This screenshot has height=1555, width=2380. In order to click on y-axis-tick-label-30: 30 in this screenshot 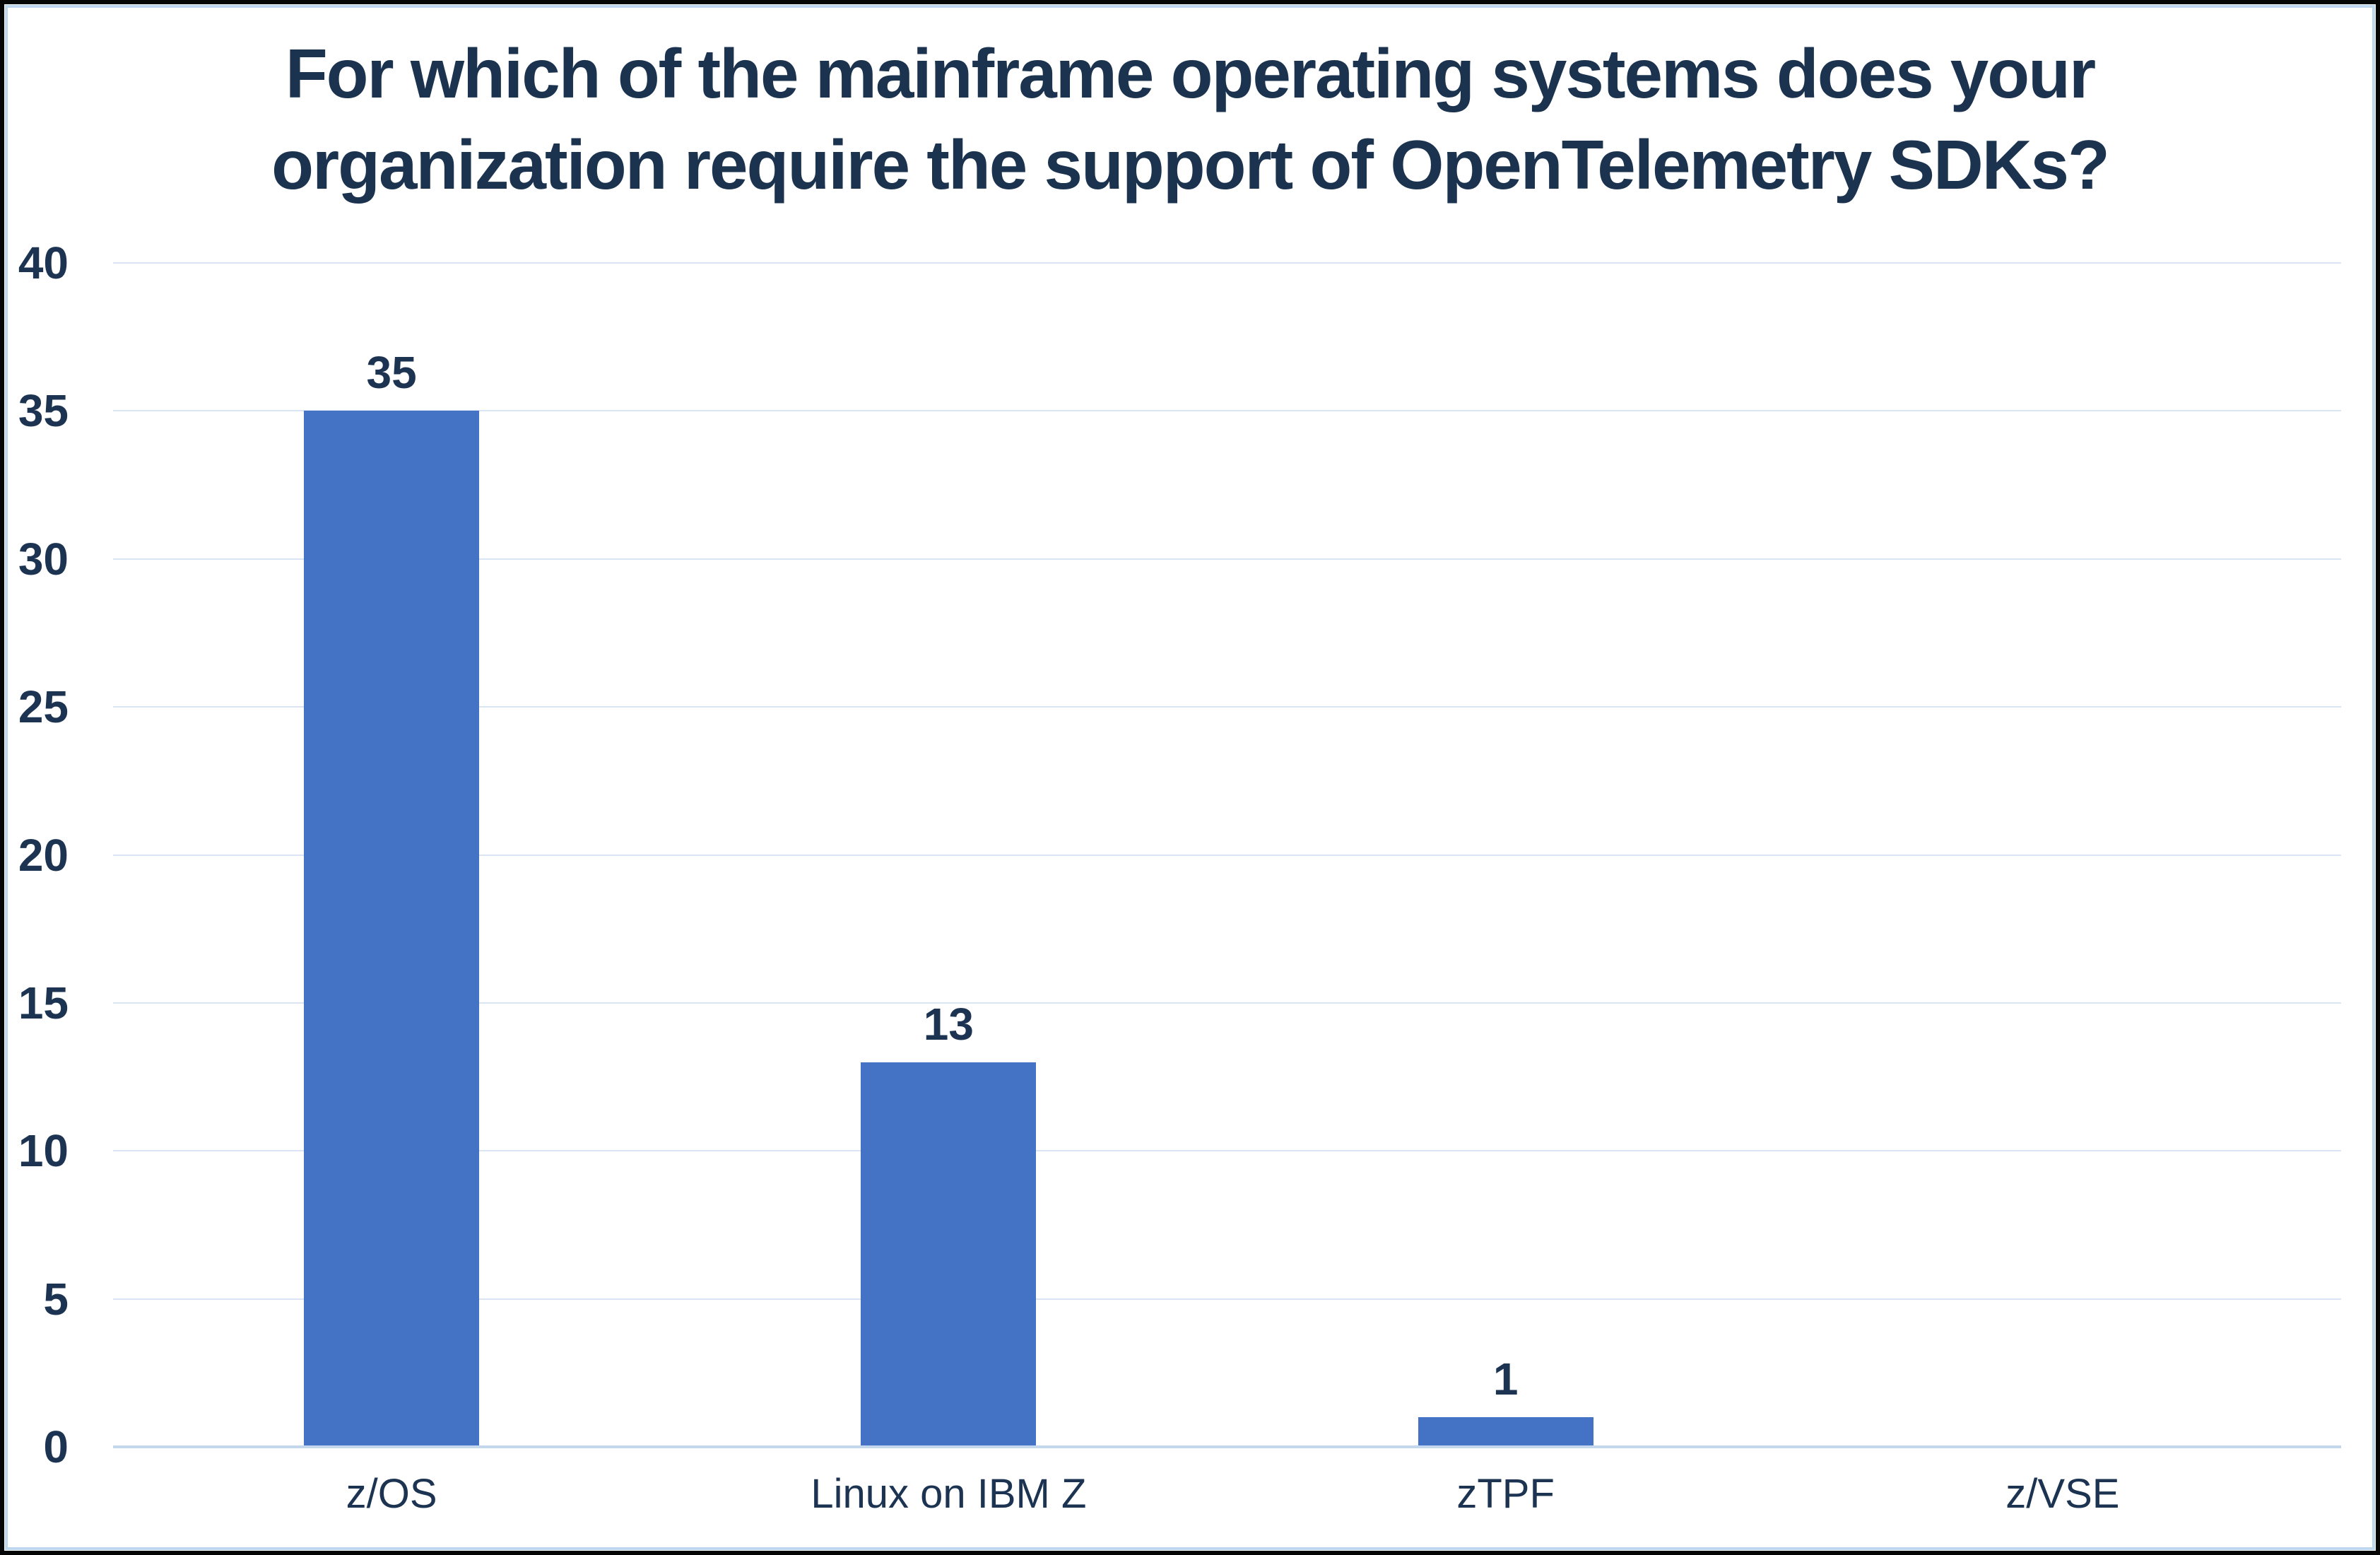, I will do `click(44, 559)`.